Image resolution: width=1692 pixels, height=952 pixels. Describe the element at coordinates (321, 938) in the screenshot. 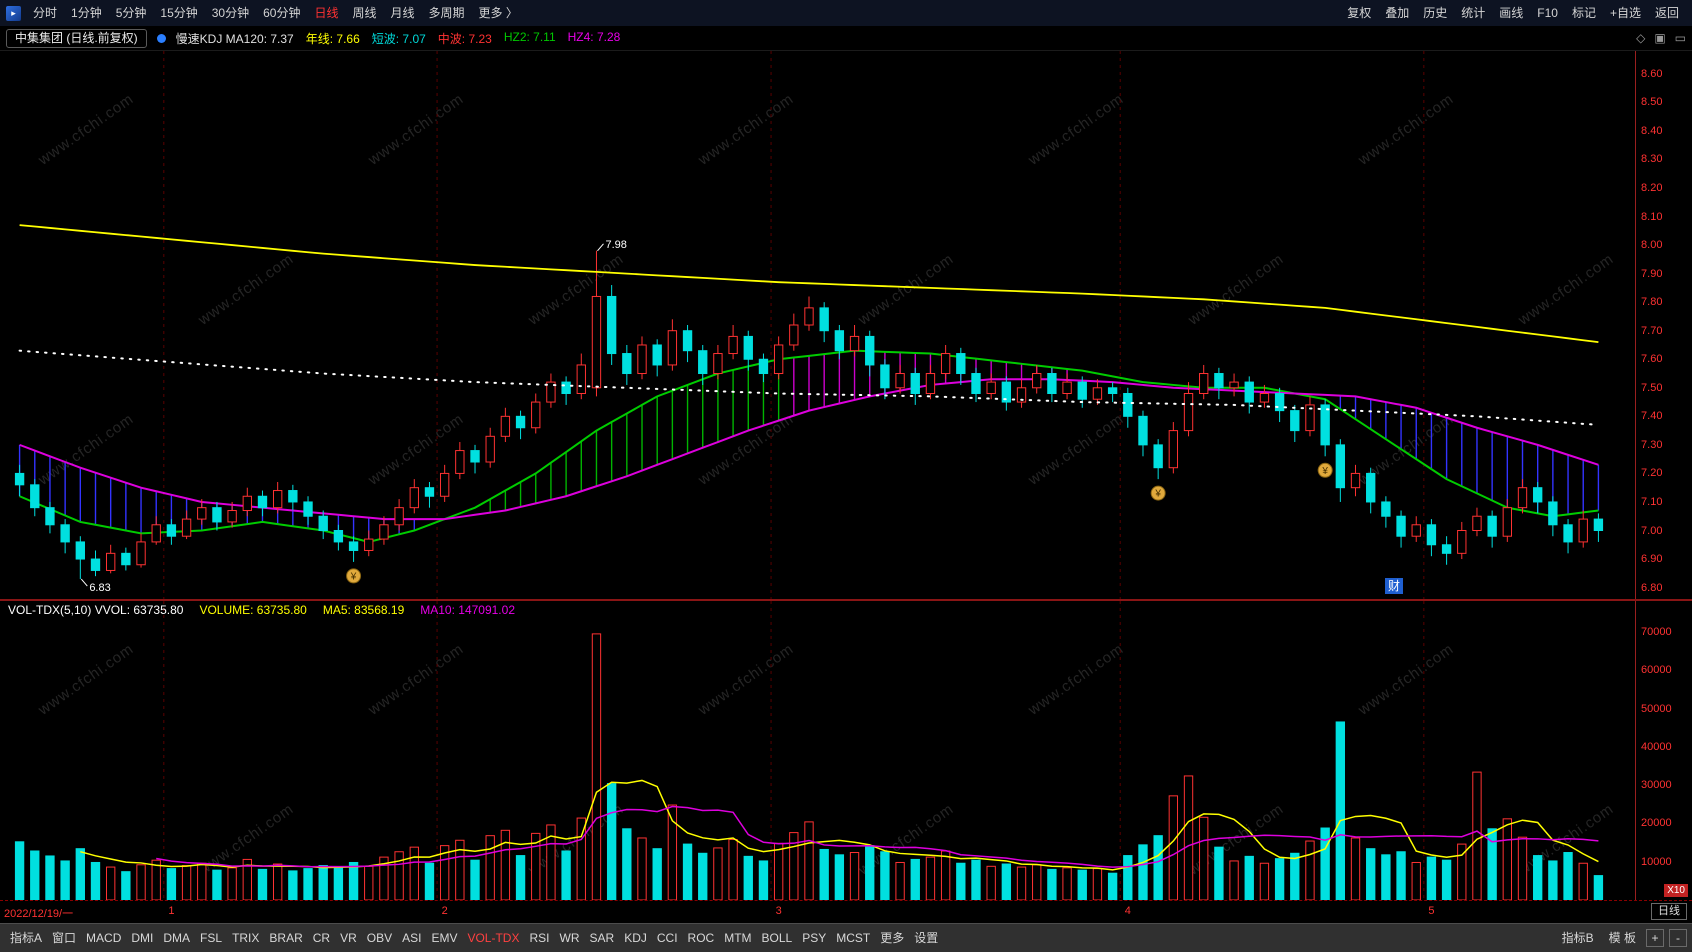

I see `indicator-cr: CR` at that location.